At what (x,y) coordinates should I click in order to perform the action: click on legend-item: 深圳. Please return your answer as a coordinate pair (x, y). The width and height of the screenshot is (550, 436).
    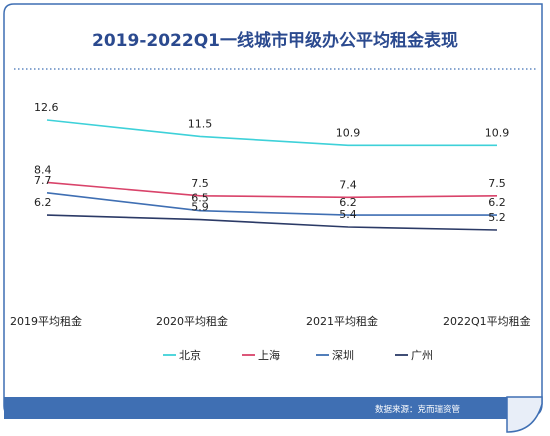
    Looking at the image, I should click on (335, 355).